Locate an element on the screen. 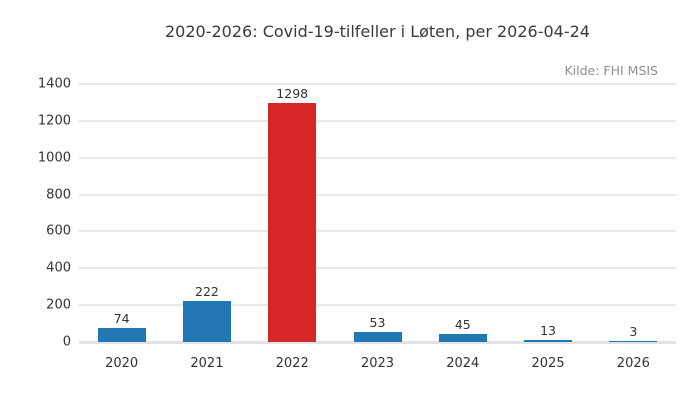 This screenshot has height=400, width=700. x-tick-label: 2024 is located at coordinates (463, 363).